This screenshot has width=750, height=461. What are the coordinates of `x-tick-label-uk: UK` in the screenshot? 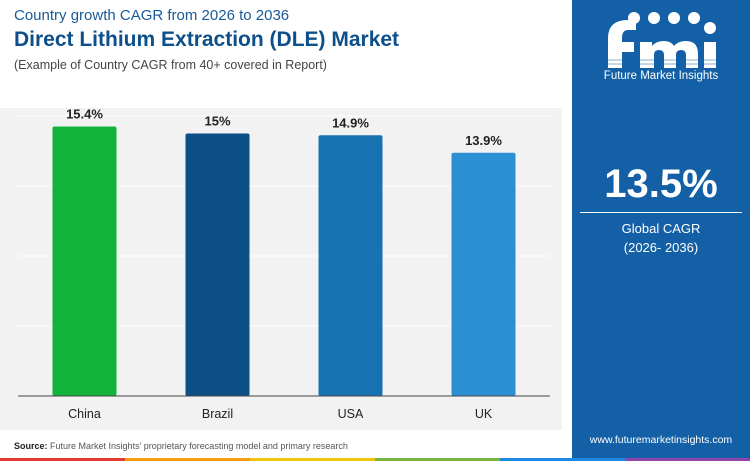 It's located at (484, 414).